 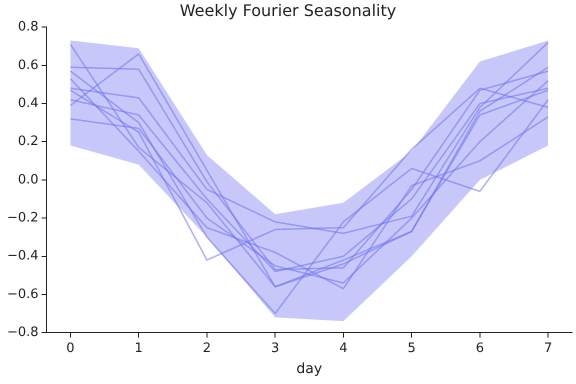 What do you see at coordinates (70, 348) in the screenshot?
I see `x-tick-label: 0` at bounding box center [70, 348].